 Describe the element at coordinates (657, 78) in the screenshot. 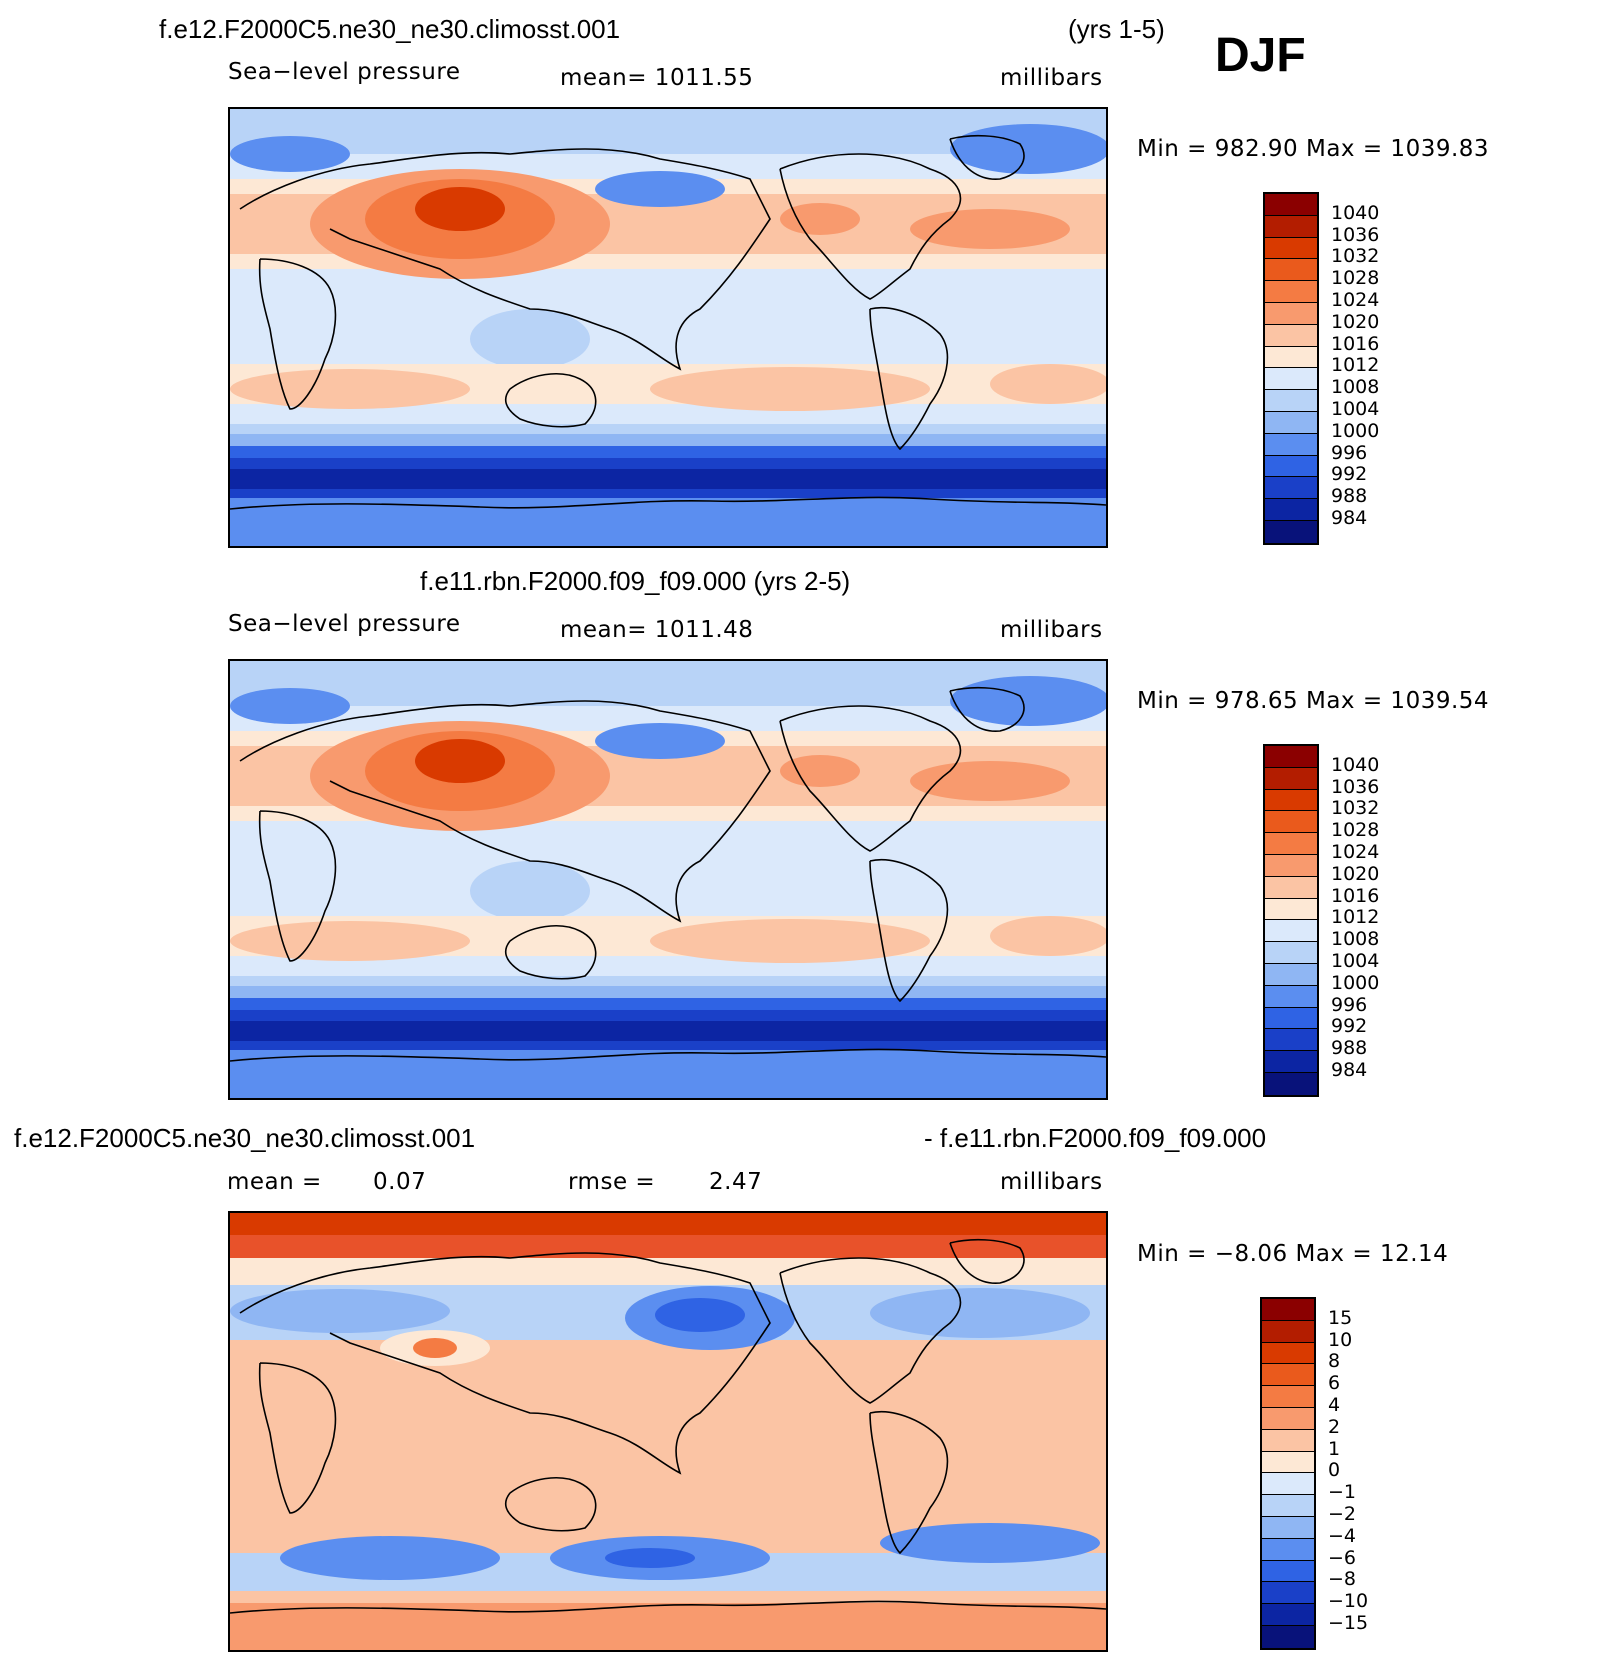

I see `panel1-mean: mean= 1011.55` at that location.